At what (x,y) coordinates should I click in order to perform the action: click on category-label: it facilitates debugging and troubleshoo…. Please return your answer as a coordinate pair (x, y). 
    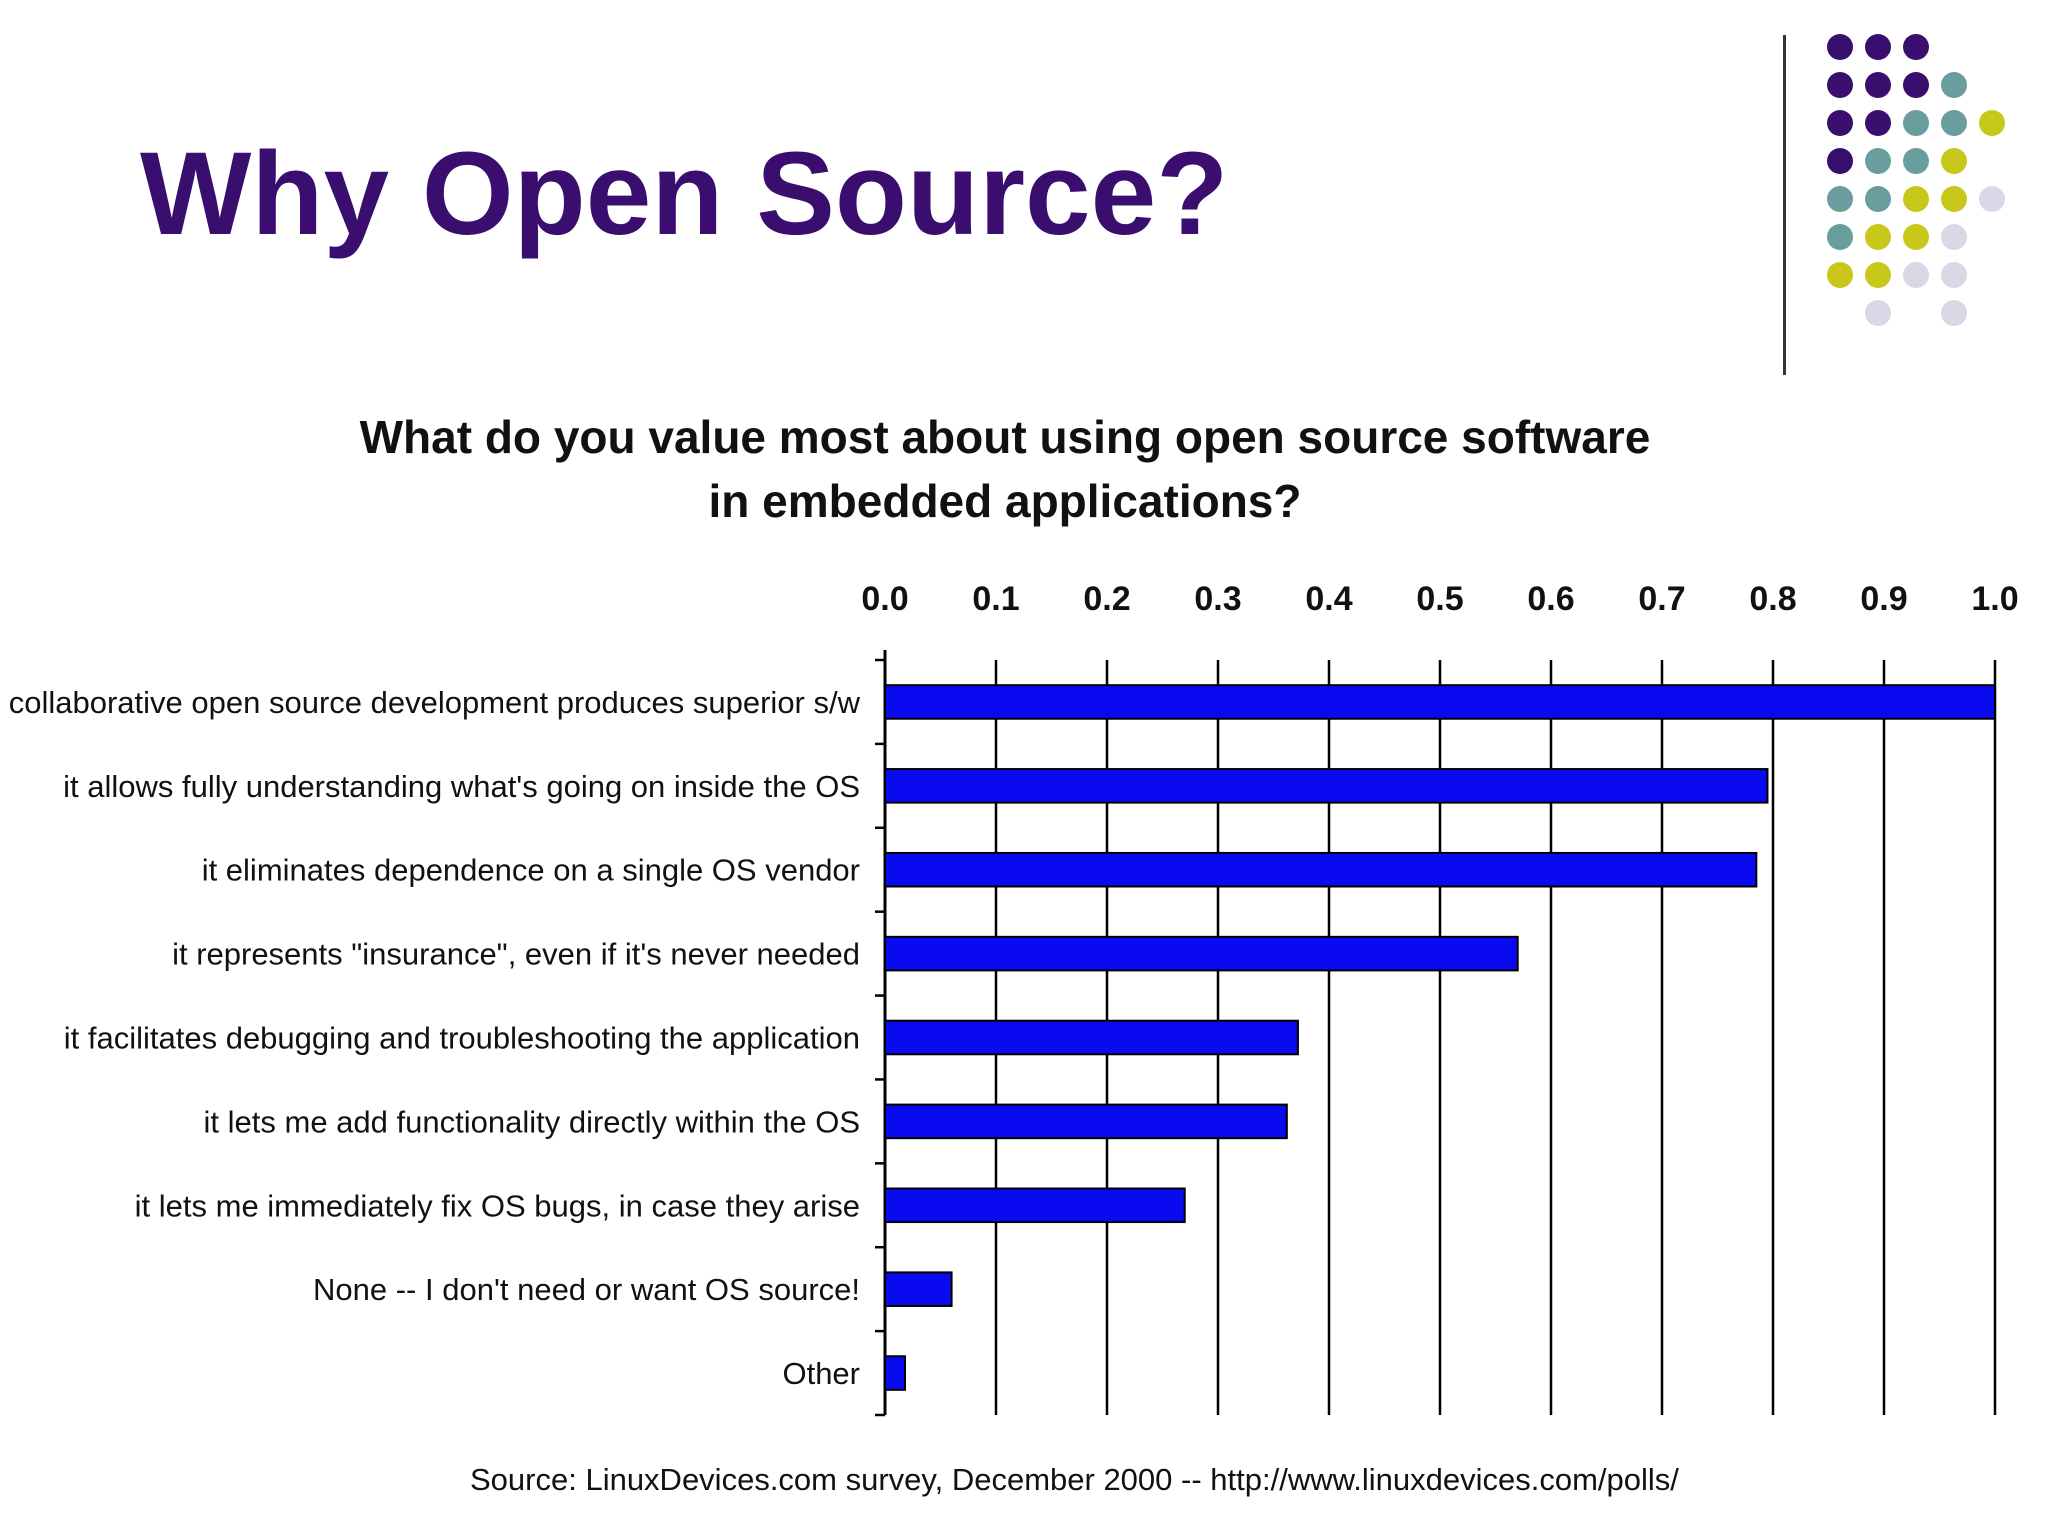
    Looking at the image, I should click on (462, 1038).